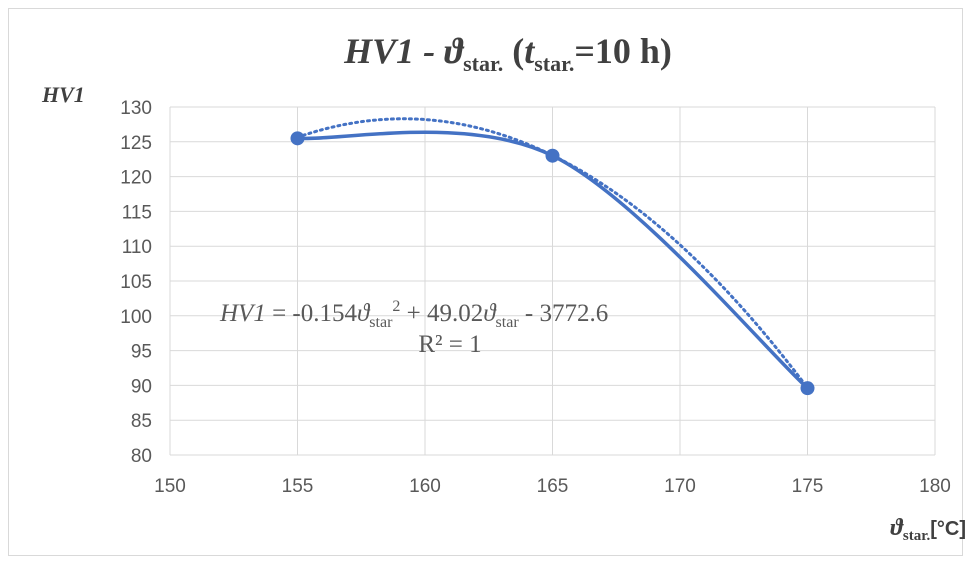 Image resolution: width=973 pixels, height=564 pixels. Describe the element at coordinates (141, 456) in the screenshot. I see `y-tick-label: 80` at that location.